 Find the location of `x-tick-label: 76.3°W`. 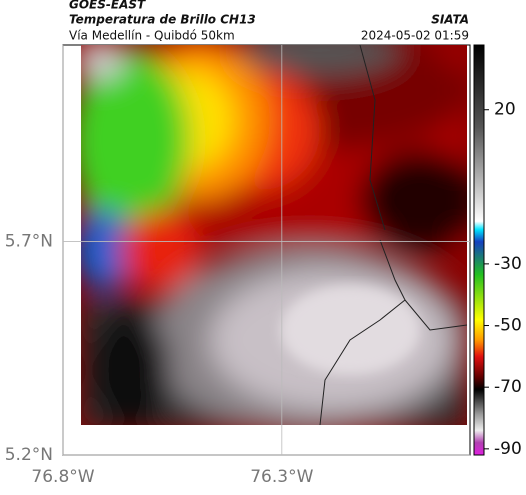

x-tick-label: 76.3°W is located at coordinates (281, 477).